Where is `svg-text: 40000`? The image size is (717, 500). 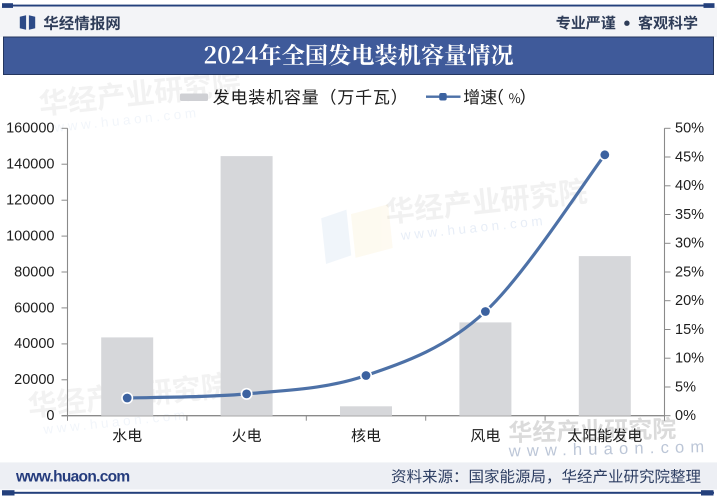 svg-text: 40000 is located at coordinates (34, 344).